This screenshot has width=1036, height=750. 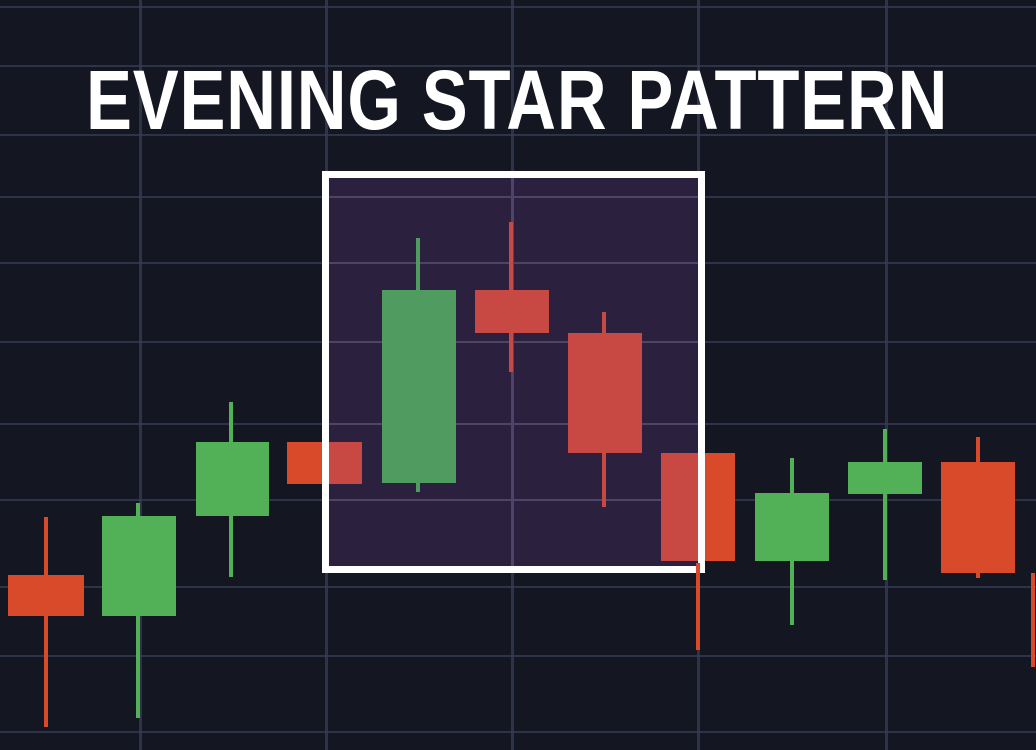 I want to click on candle-8-wick, so click(x=698, y=606).